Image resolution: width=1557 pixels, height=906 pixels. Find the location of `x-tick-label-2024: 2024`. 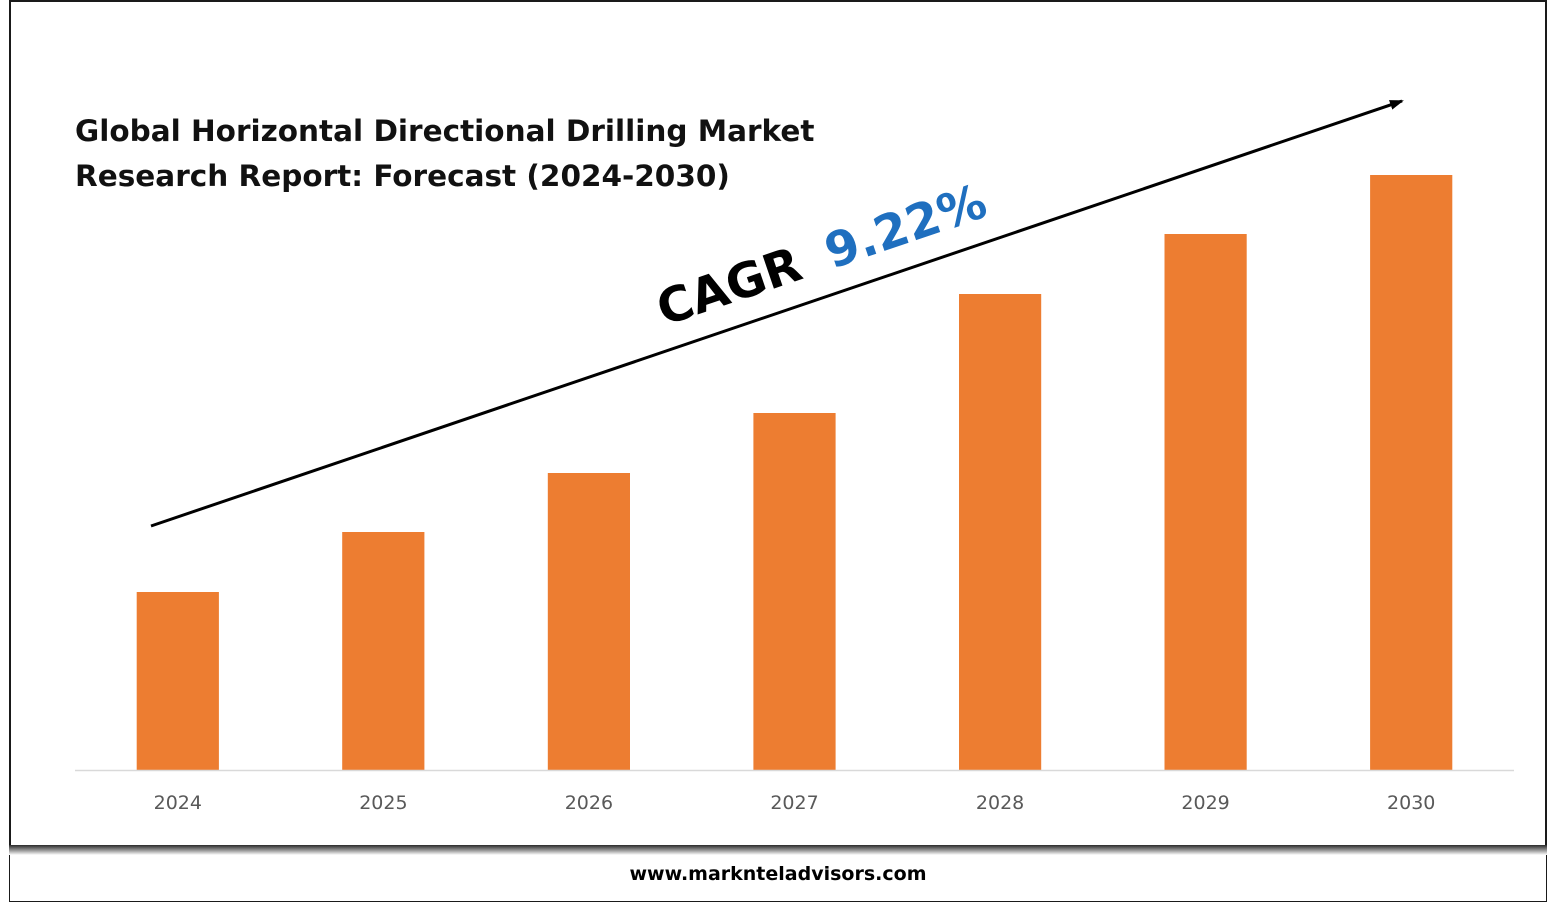

x-tick-label-2024: 2024 is located at coordinates (178, 803).